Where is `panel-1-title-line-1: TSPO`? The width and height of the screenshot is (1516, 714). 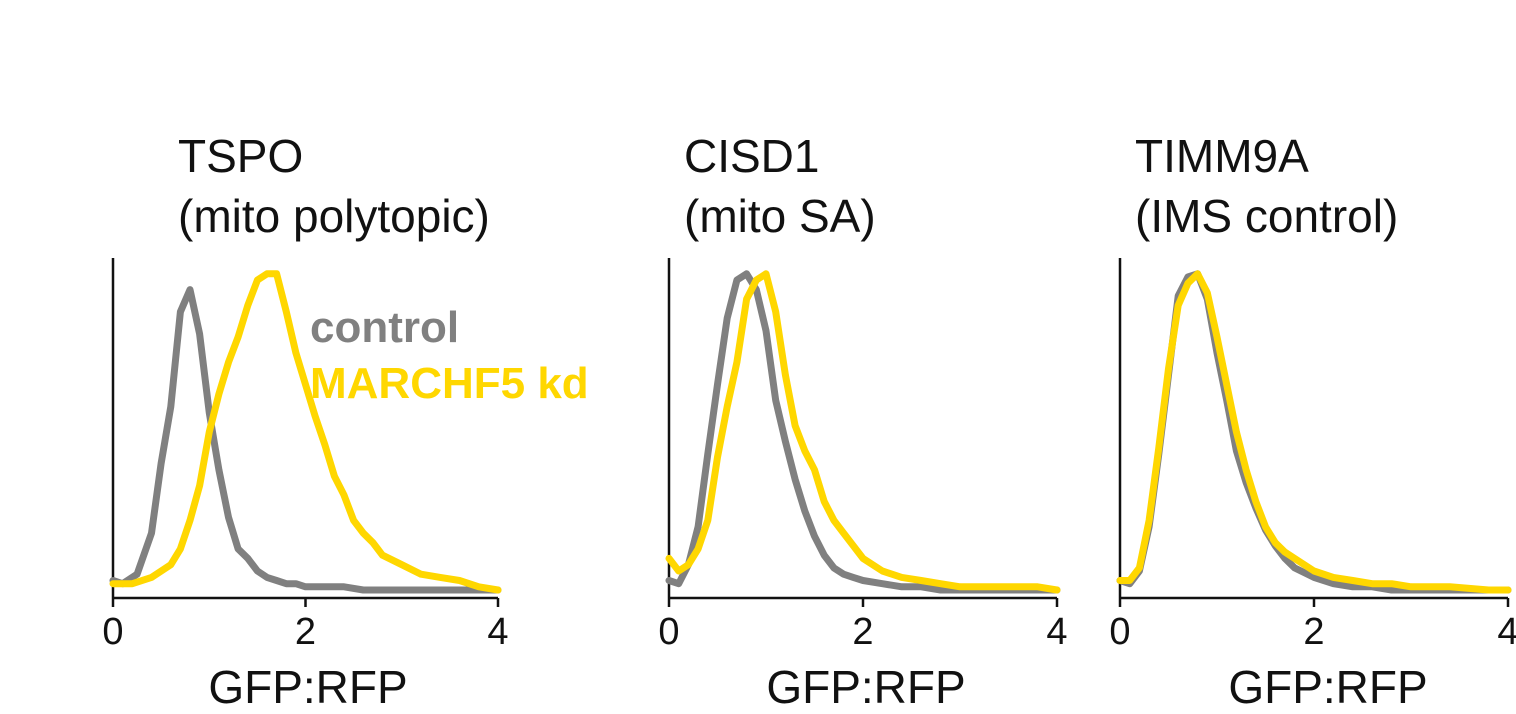 panel-1-title-line-1: TSPO is located at coordinates (241, 156).